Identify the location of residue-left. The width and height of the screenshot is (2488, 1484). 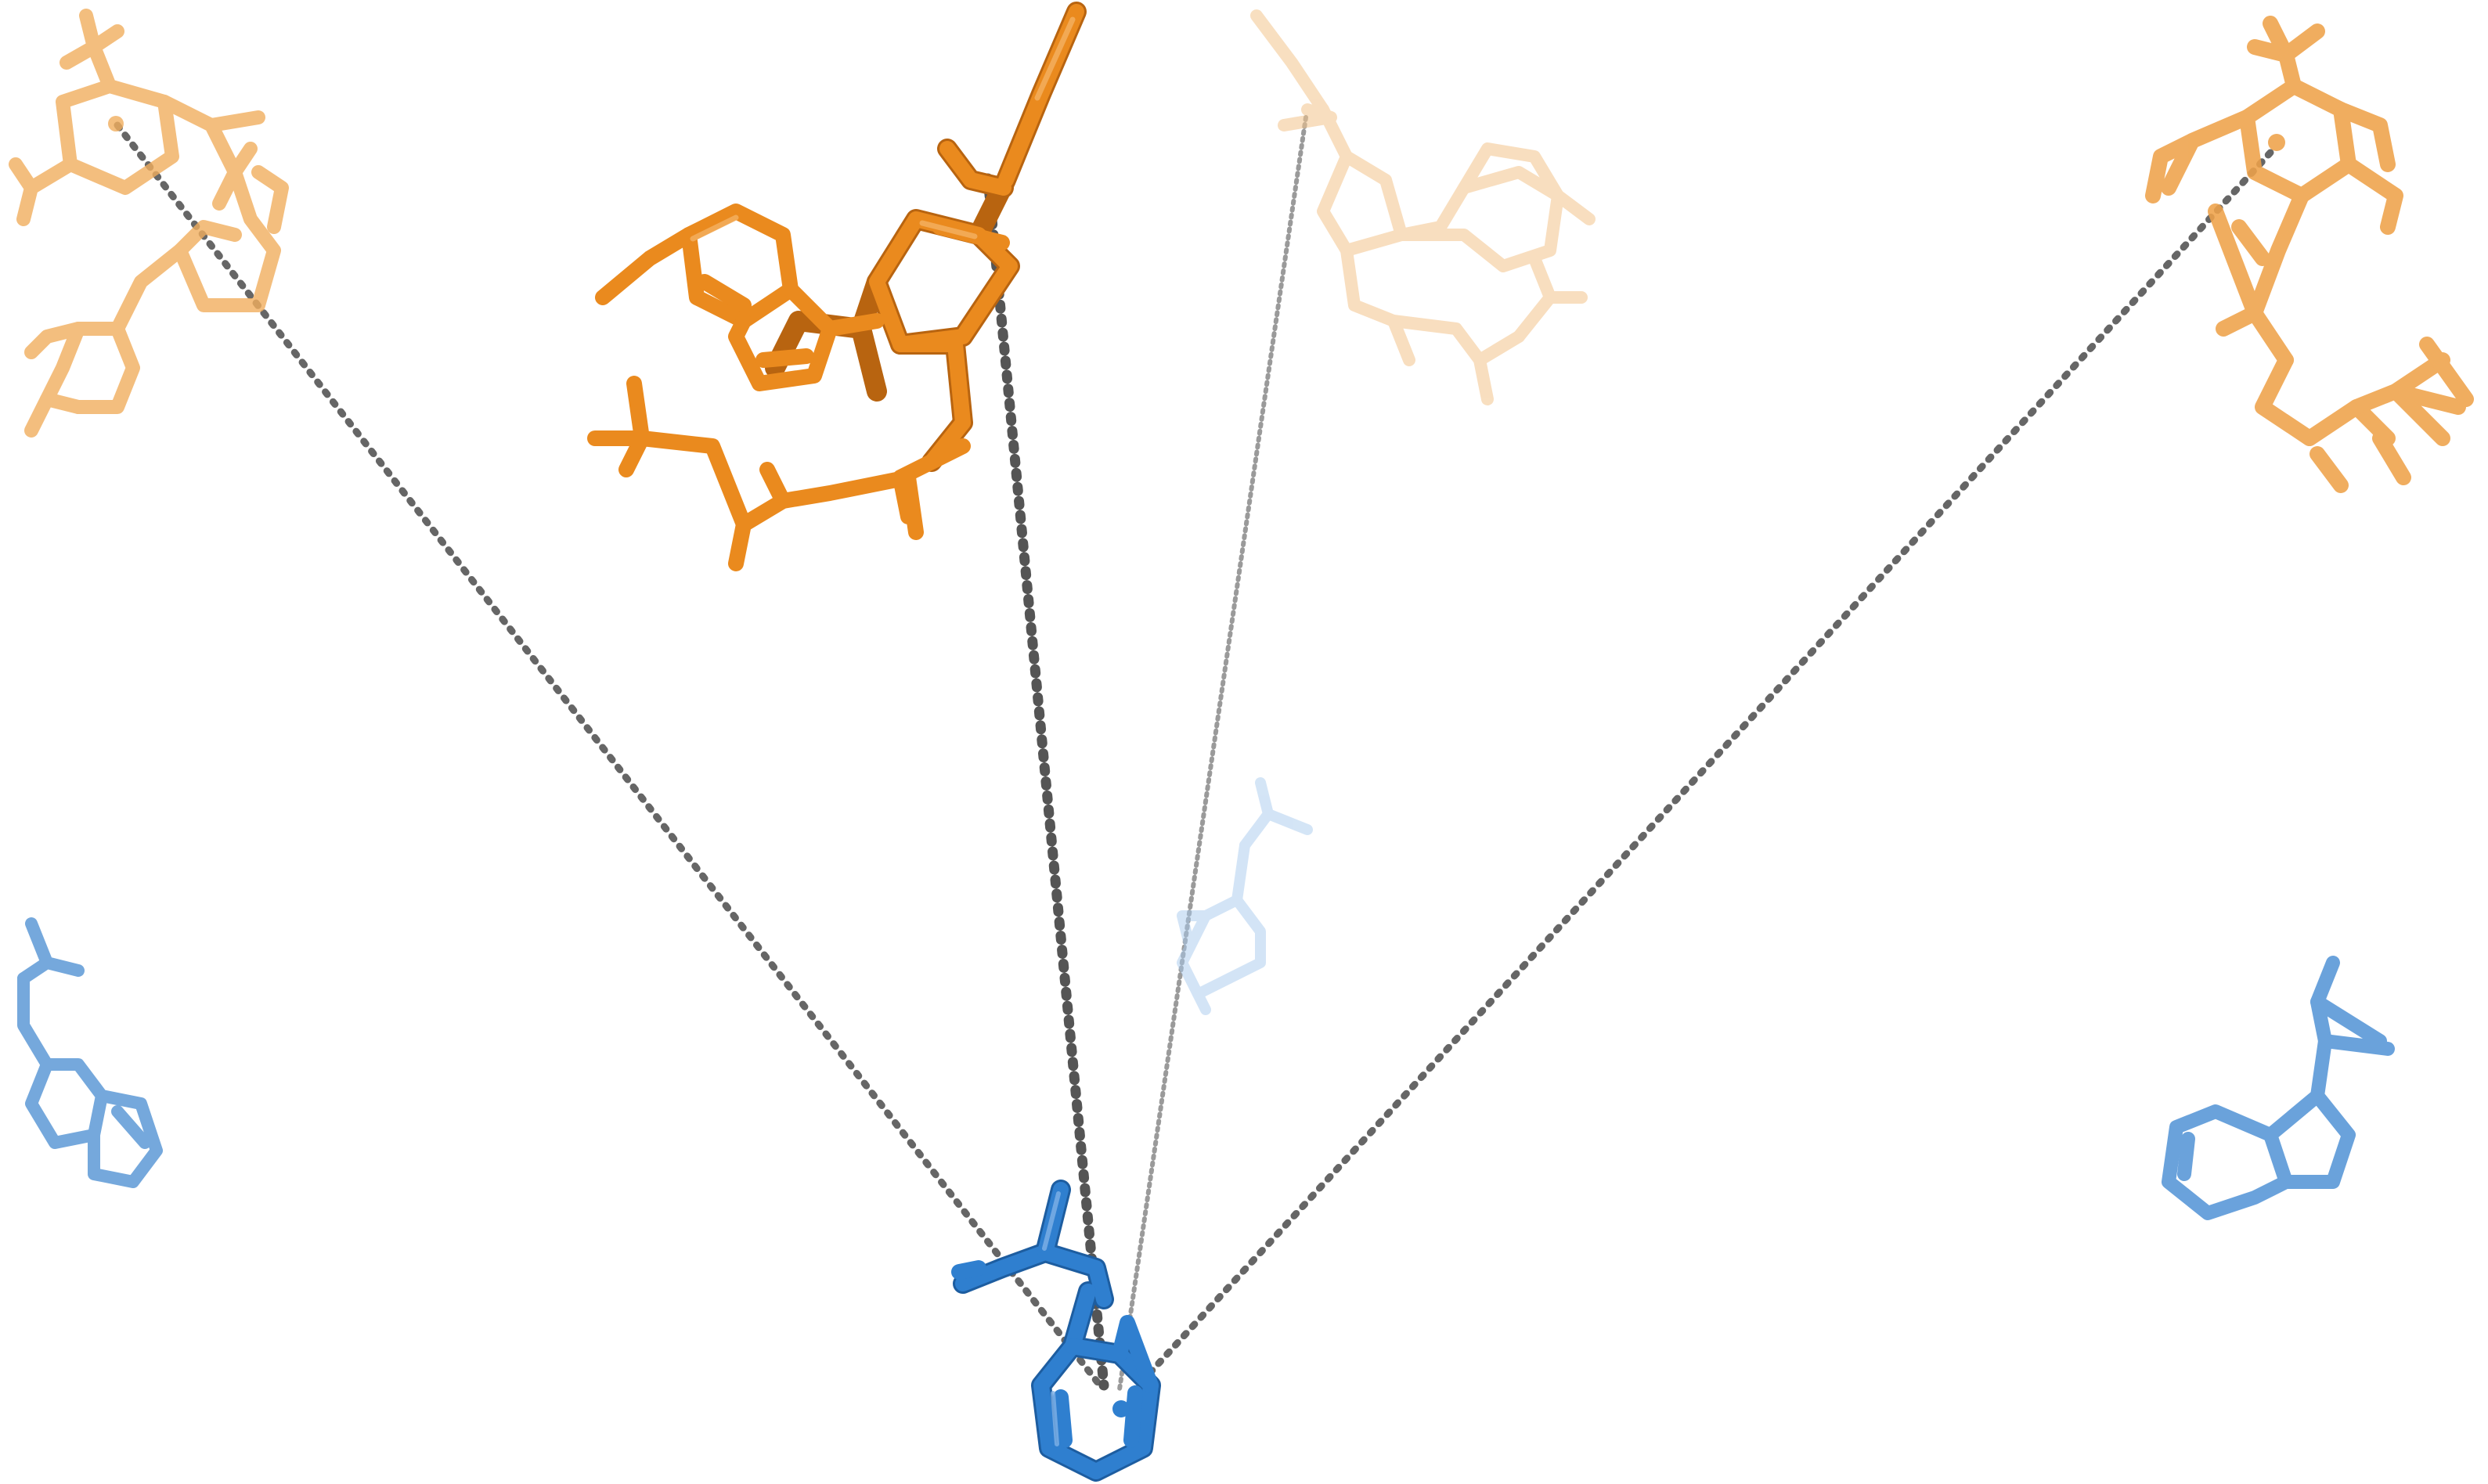
(90, 1052).